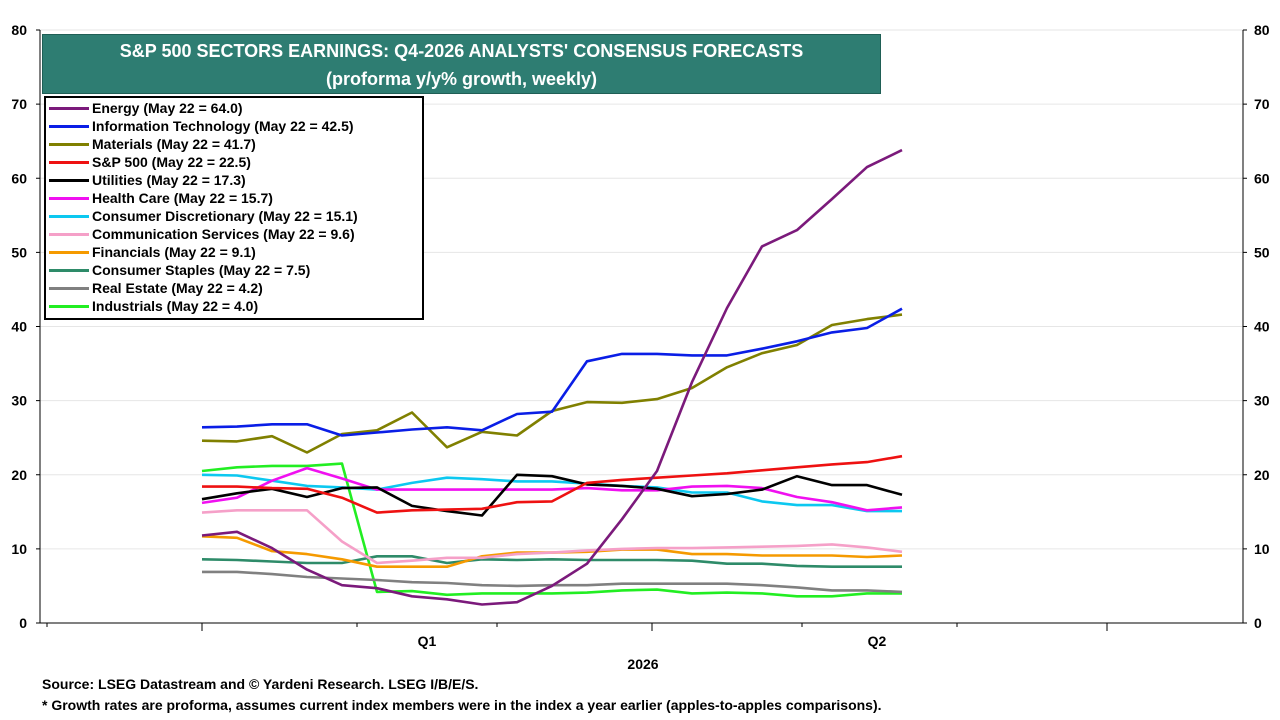 This screenshot has width=1280, height=720. I want to click on y-tick-label-right: 40, so click(1262, 327).